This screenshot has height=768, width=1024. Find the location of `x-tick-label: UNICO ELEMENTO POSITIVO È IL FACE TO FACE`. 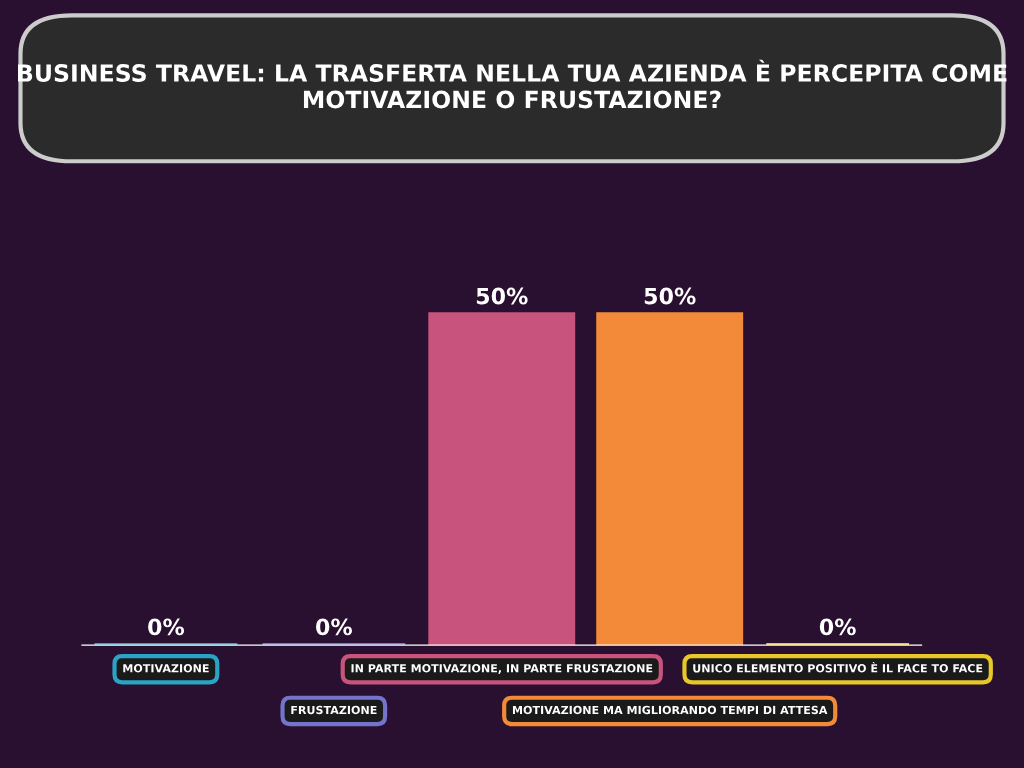

x-tick-label: UNICO ELEMENTO POSITIVO È IL FACE TO FACE is located at coordinates (838, 667).